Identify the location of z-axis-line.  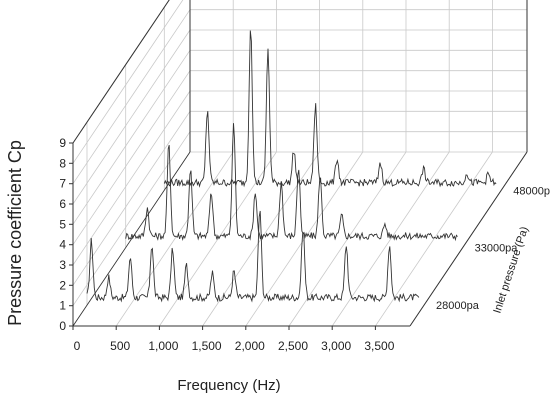
(468, 239).